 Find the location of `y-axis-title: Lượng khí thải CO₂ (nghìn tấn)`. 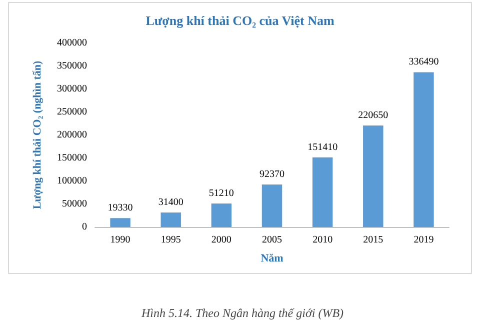

y-axis-title: Lượng khí thải CO₂ (nghìn tấn) is located at coordinates (38, 135).